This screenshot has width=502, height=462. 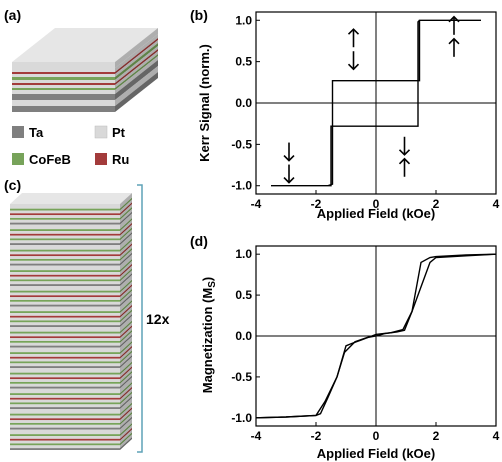 I want to click on bracket-line, so click(x=140, y=318).